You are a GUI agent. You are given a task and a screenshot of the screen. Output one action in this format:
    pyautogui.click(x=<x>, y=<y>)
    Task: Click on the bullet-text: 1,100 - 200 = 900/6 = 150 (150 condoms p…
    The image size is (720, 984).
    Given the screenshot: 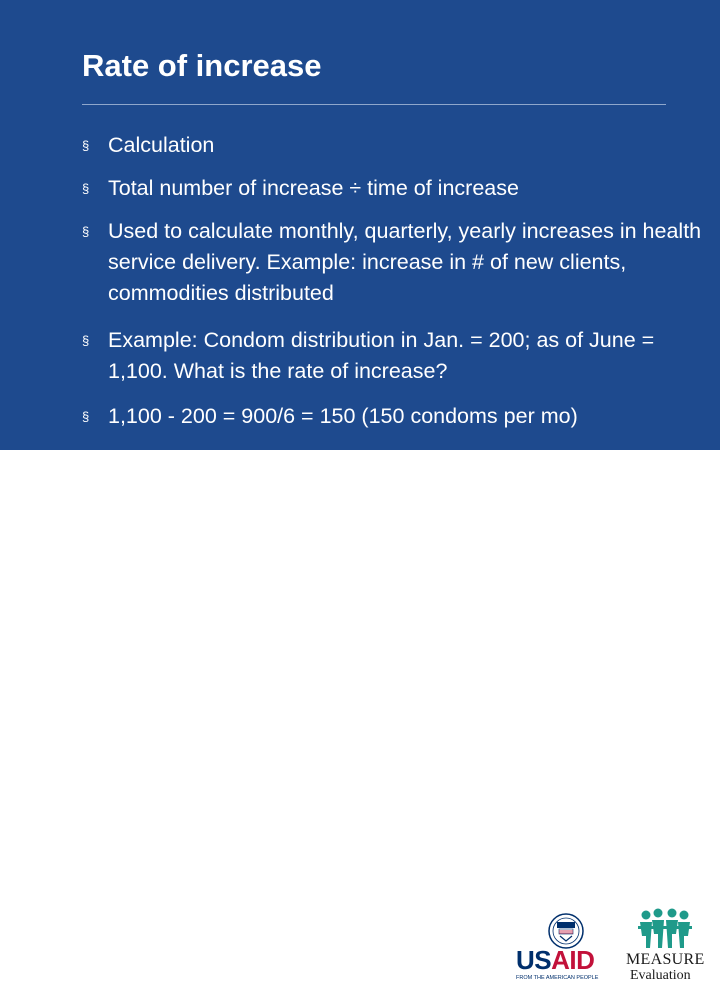 What is the action you would take?
    pyautogui.click(x=343, y=416)
    